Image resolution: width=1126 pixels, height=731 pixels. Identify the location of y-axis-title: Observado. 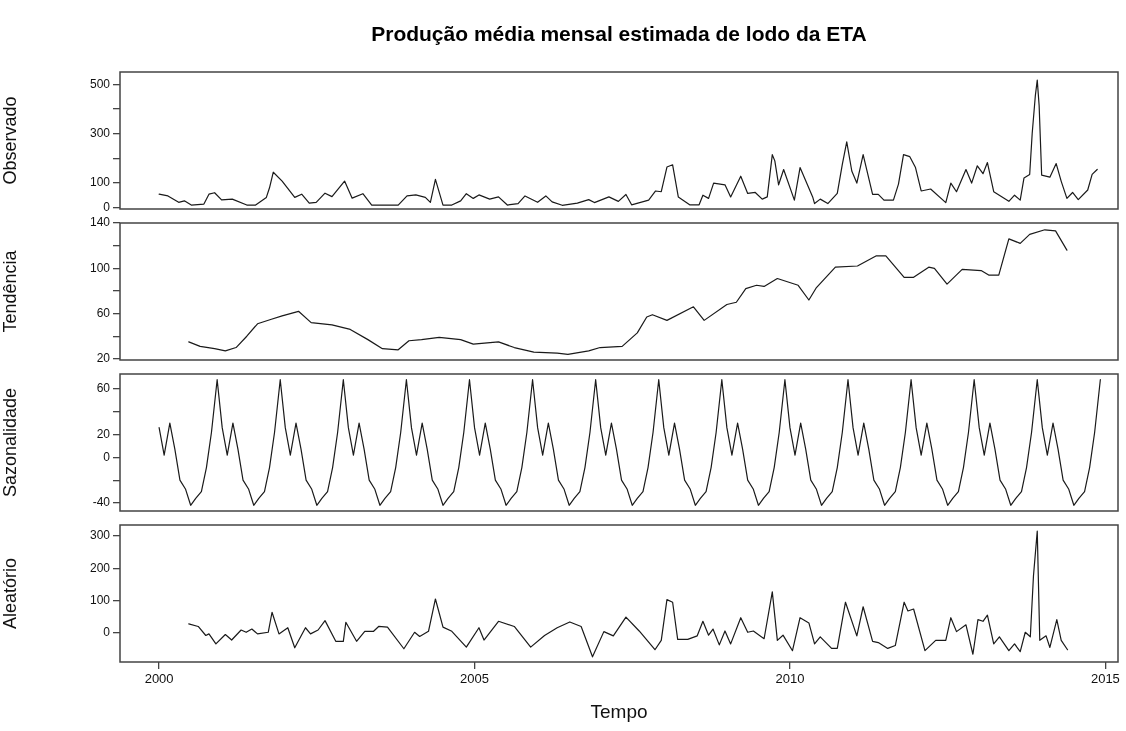
(10, 140).